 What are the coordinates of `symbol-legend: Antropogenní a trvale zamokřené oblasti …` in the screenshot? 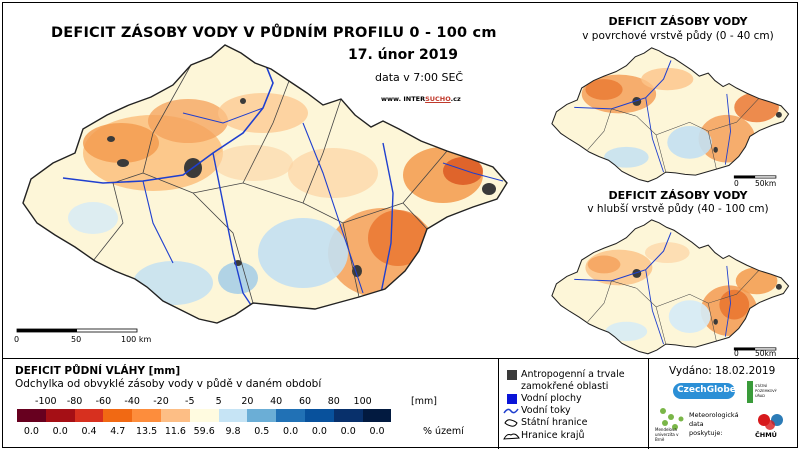 It's located at (574, 404).